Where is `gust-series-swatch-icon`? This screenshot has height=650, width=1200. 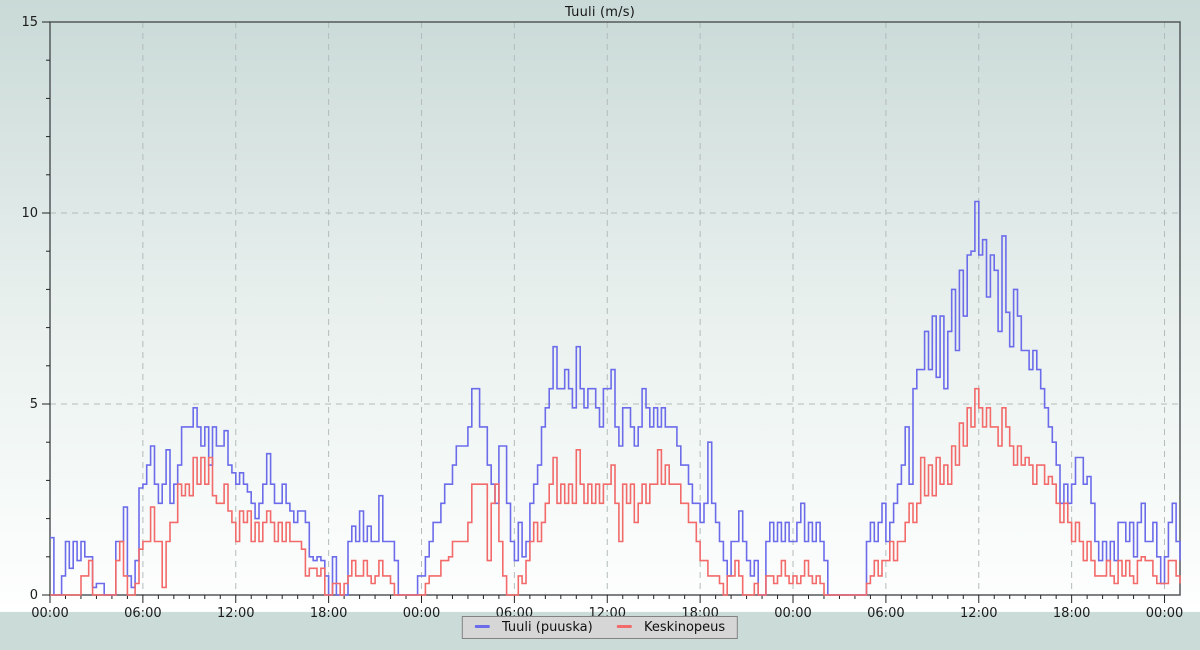
gust-series-swatch-icon is located at coordinates (482, 626).